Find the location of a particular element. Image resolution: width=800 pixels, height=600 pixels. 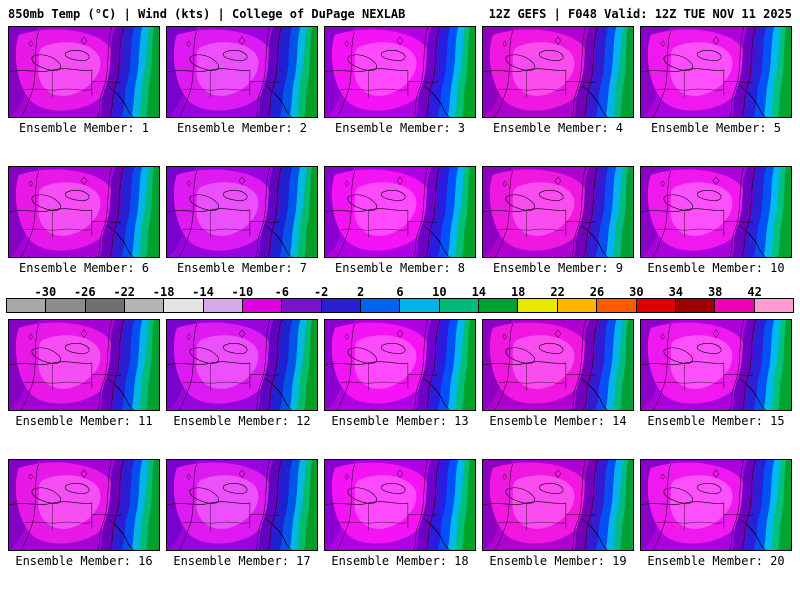

ensemble-panel: Ensemble Member: 14 is located at coordinates (558, 374).